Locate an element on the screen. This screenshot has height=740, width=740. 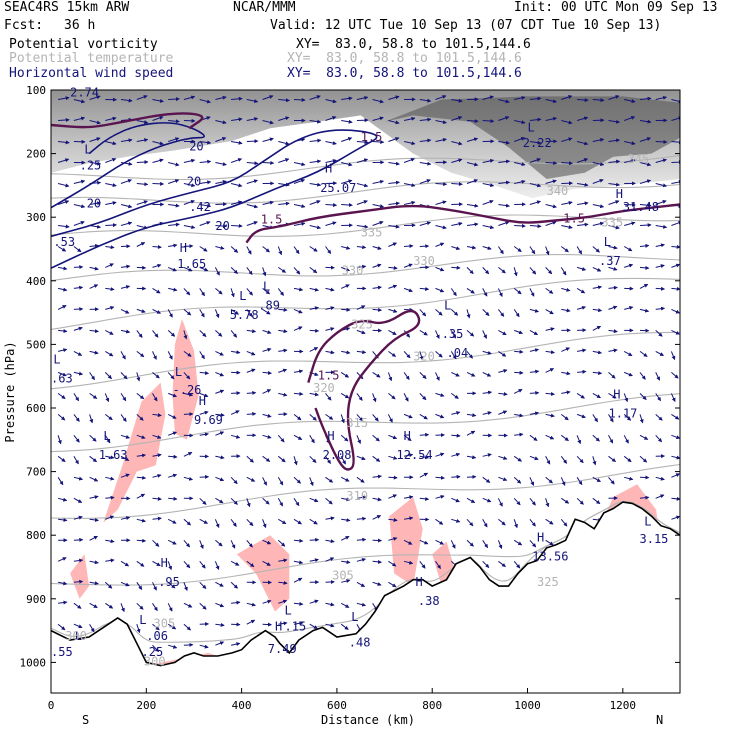
annotation-59: L is located at coordinates (288, 611).